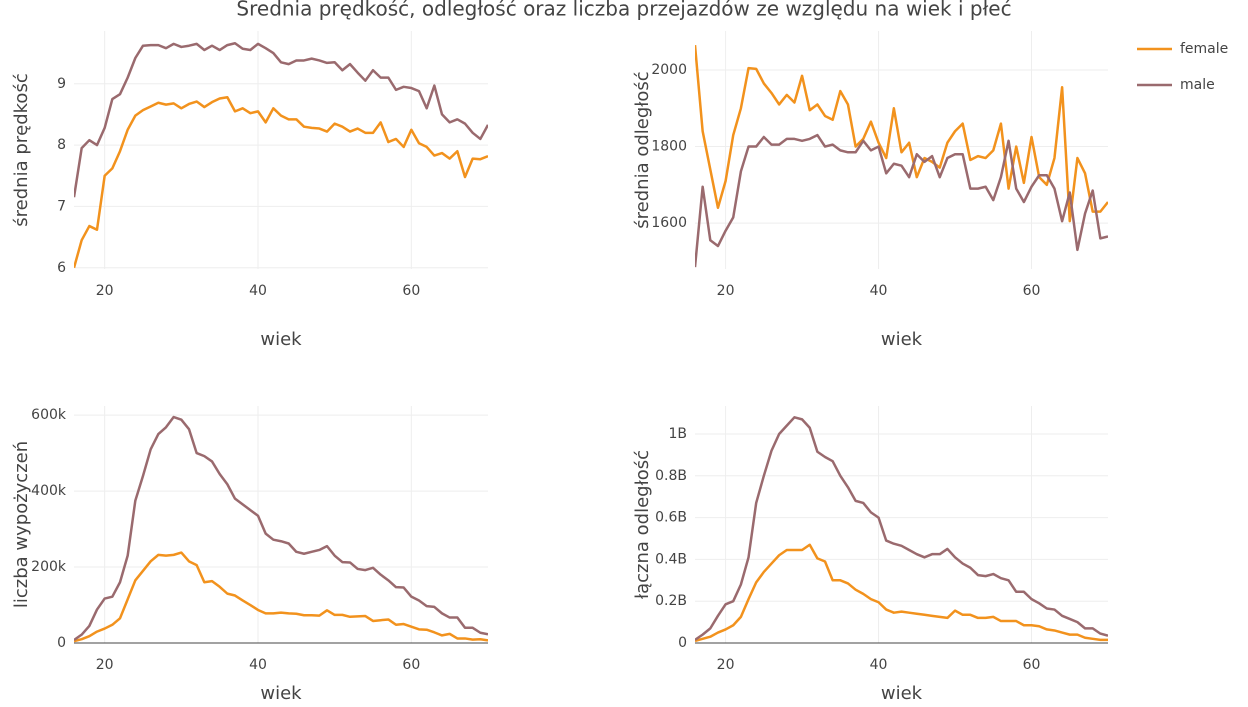 This screenshot has width=1248, height=707. Describe the element at coordinates (49, 567) in the screenshot. I see `y-tick-label: 200k` at that location.